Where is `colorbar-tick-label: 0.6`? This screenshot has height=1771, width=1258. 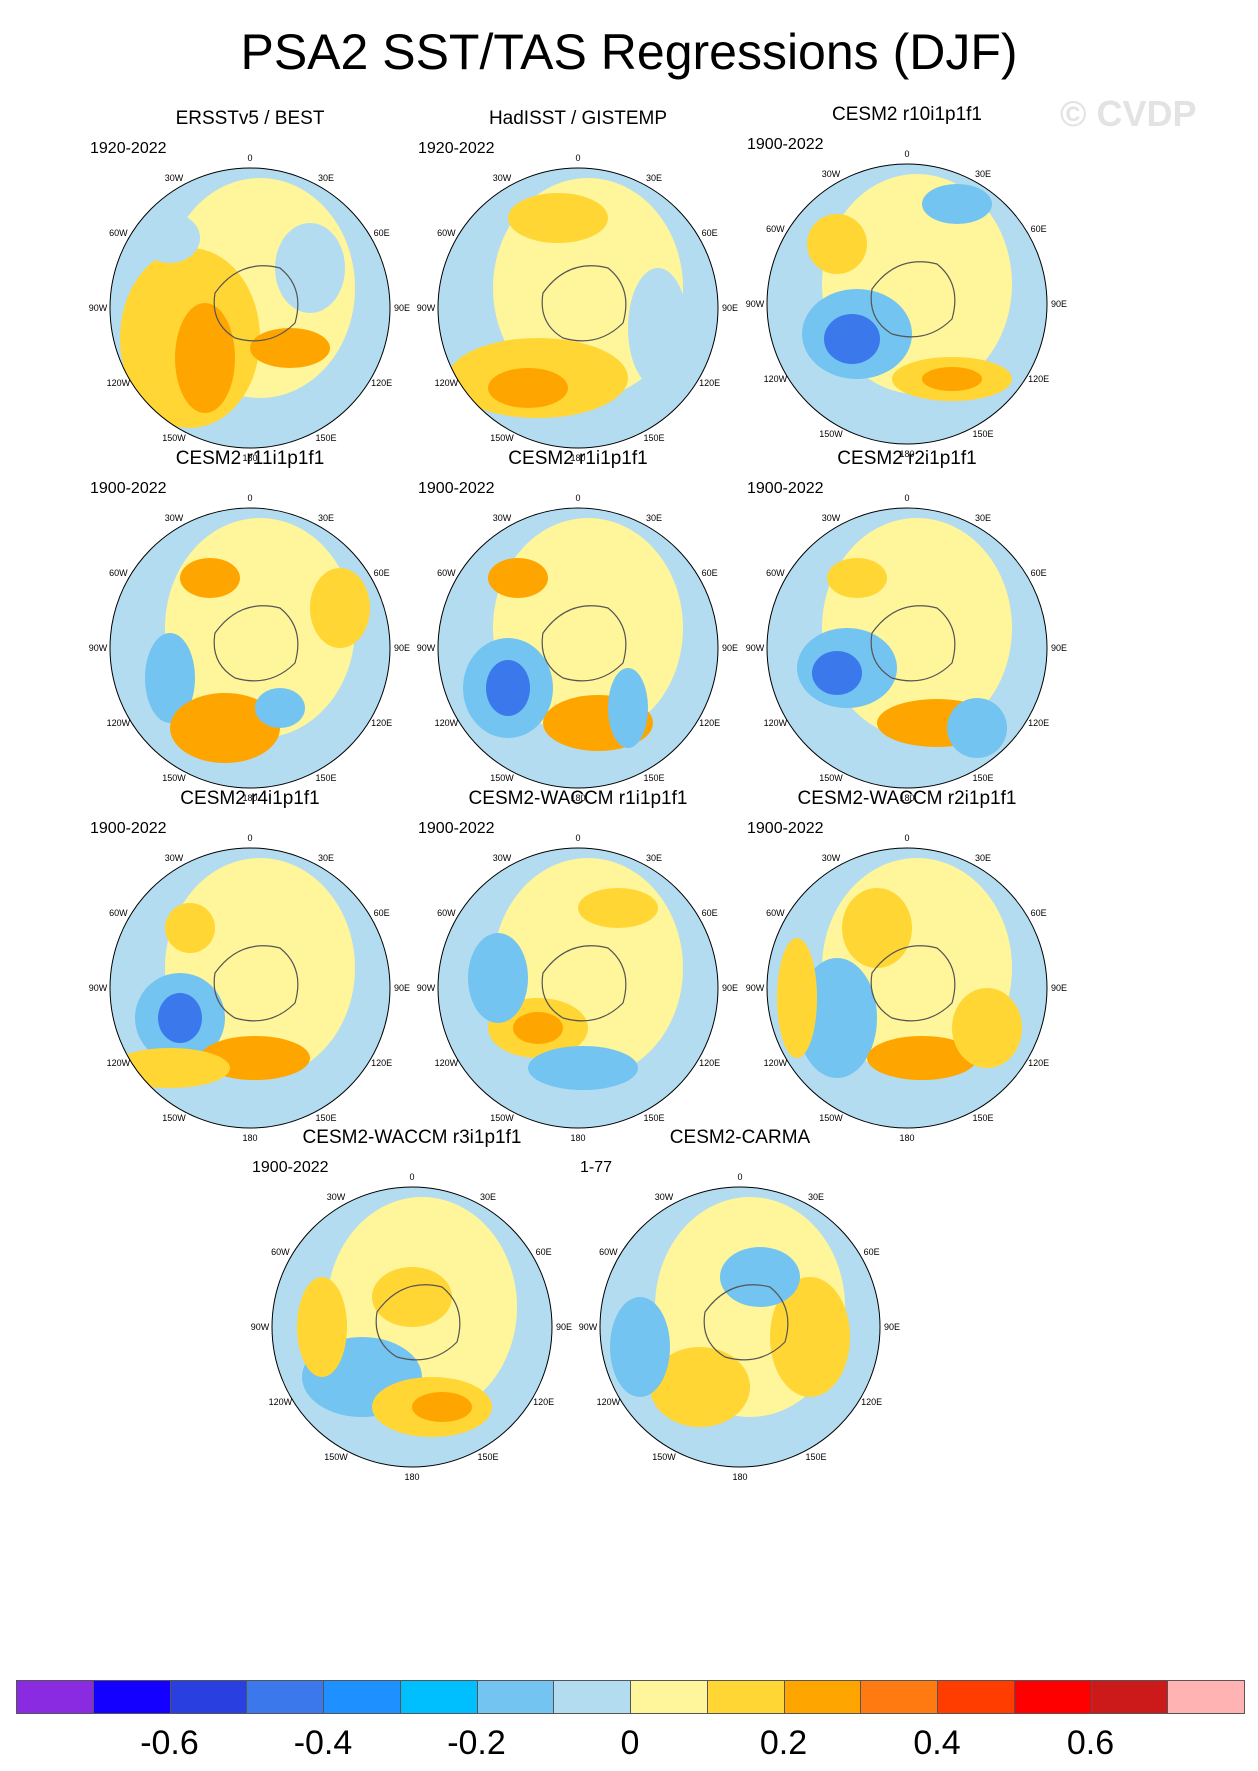
colorbar-tick-label: 0.6 is located at coordinates (1090, 1743).